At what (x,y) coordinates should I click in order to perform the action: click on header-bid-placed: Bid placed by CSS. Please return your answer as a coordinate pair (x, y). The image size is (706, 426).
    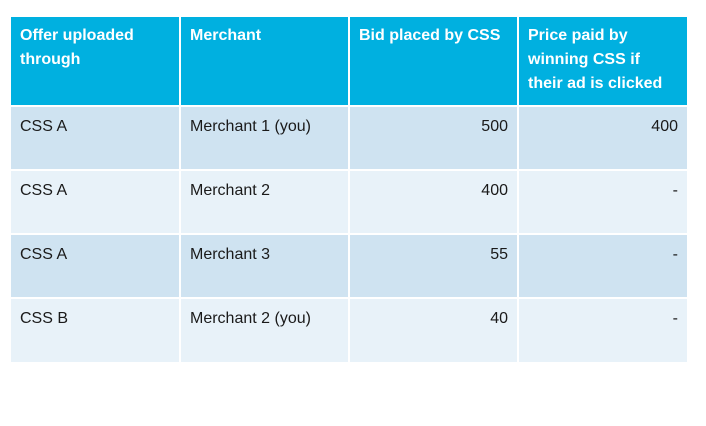
    Looking at the image, I should click on (434, 61).